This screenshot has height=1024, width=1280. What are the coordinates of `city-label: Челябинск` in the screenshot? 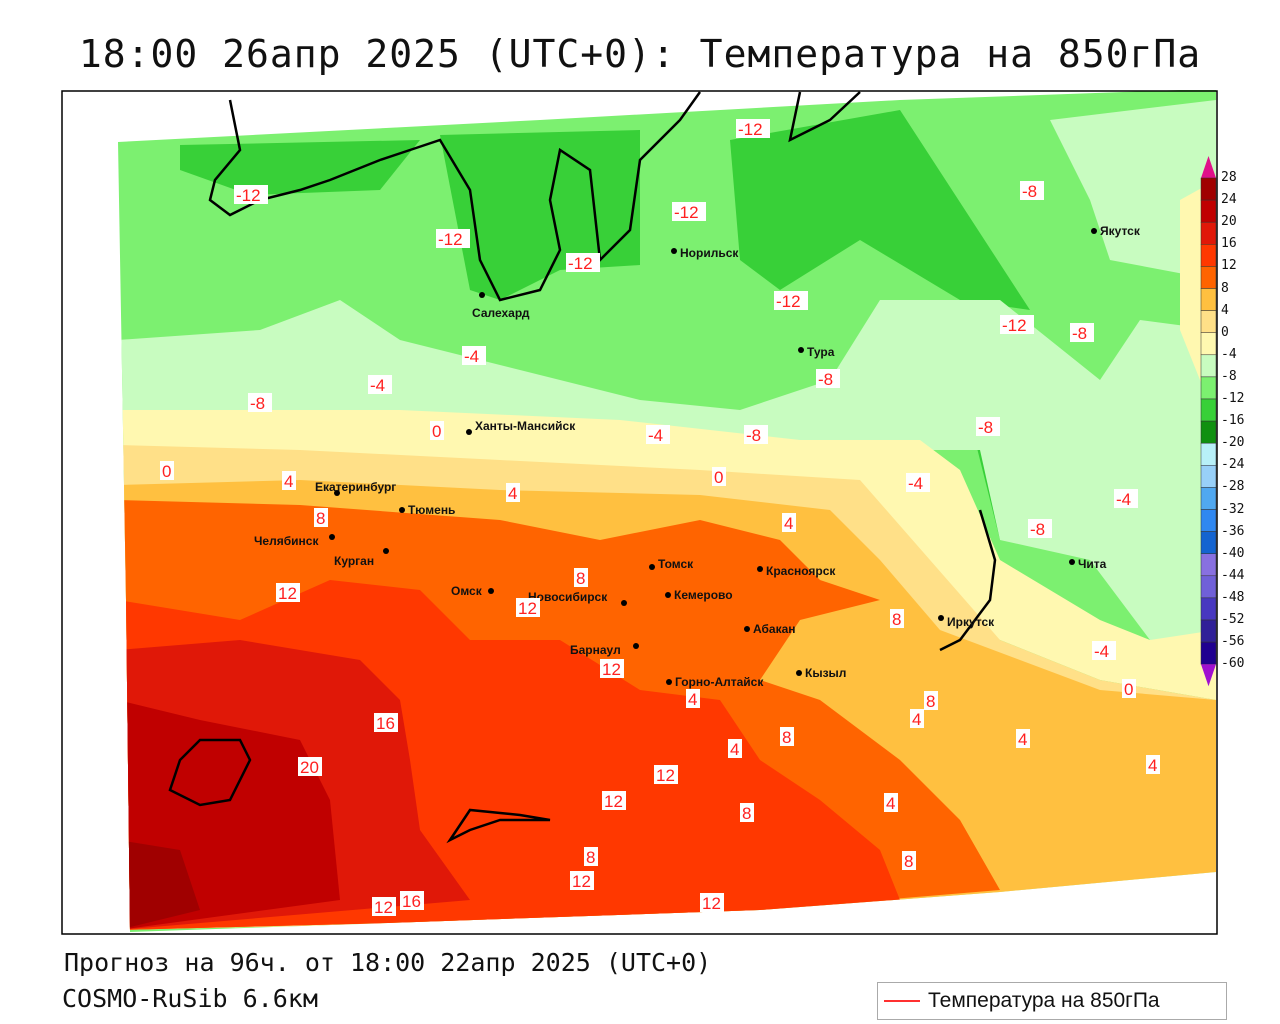 It's located at (286, 541).